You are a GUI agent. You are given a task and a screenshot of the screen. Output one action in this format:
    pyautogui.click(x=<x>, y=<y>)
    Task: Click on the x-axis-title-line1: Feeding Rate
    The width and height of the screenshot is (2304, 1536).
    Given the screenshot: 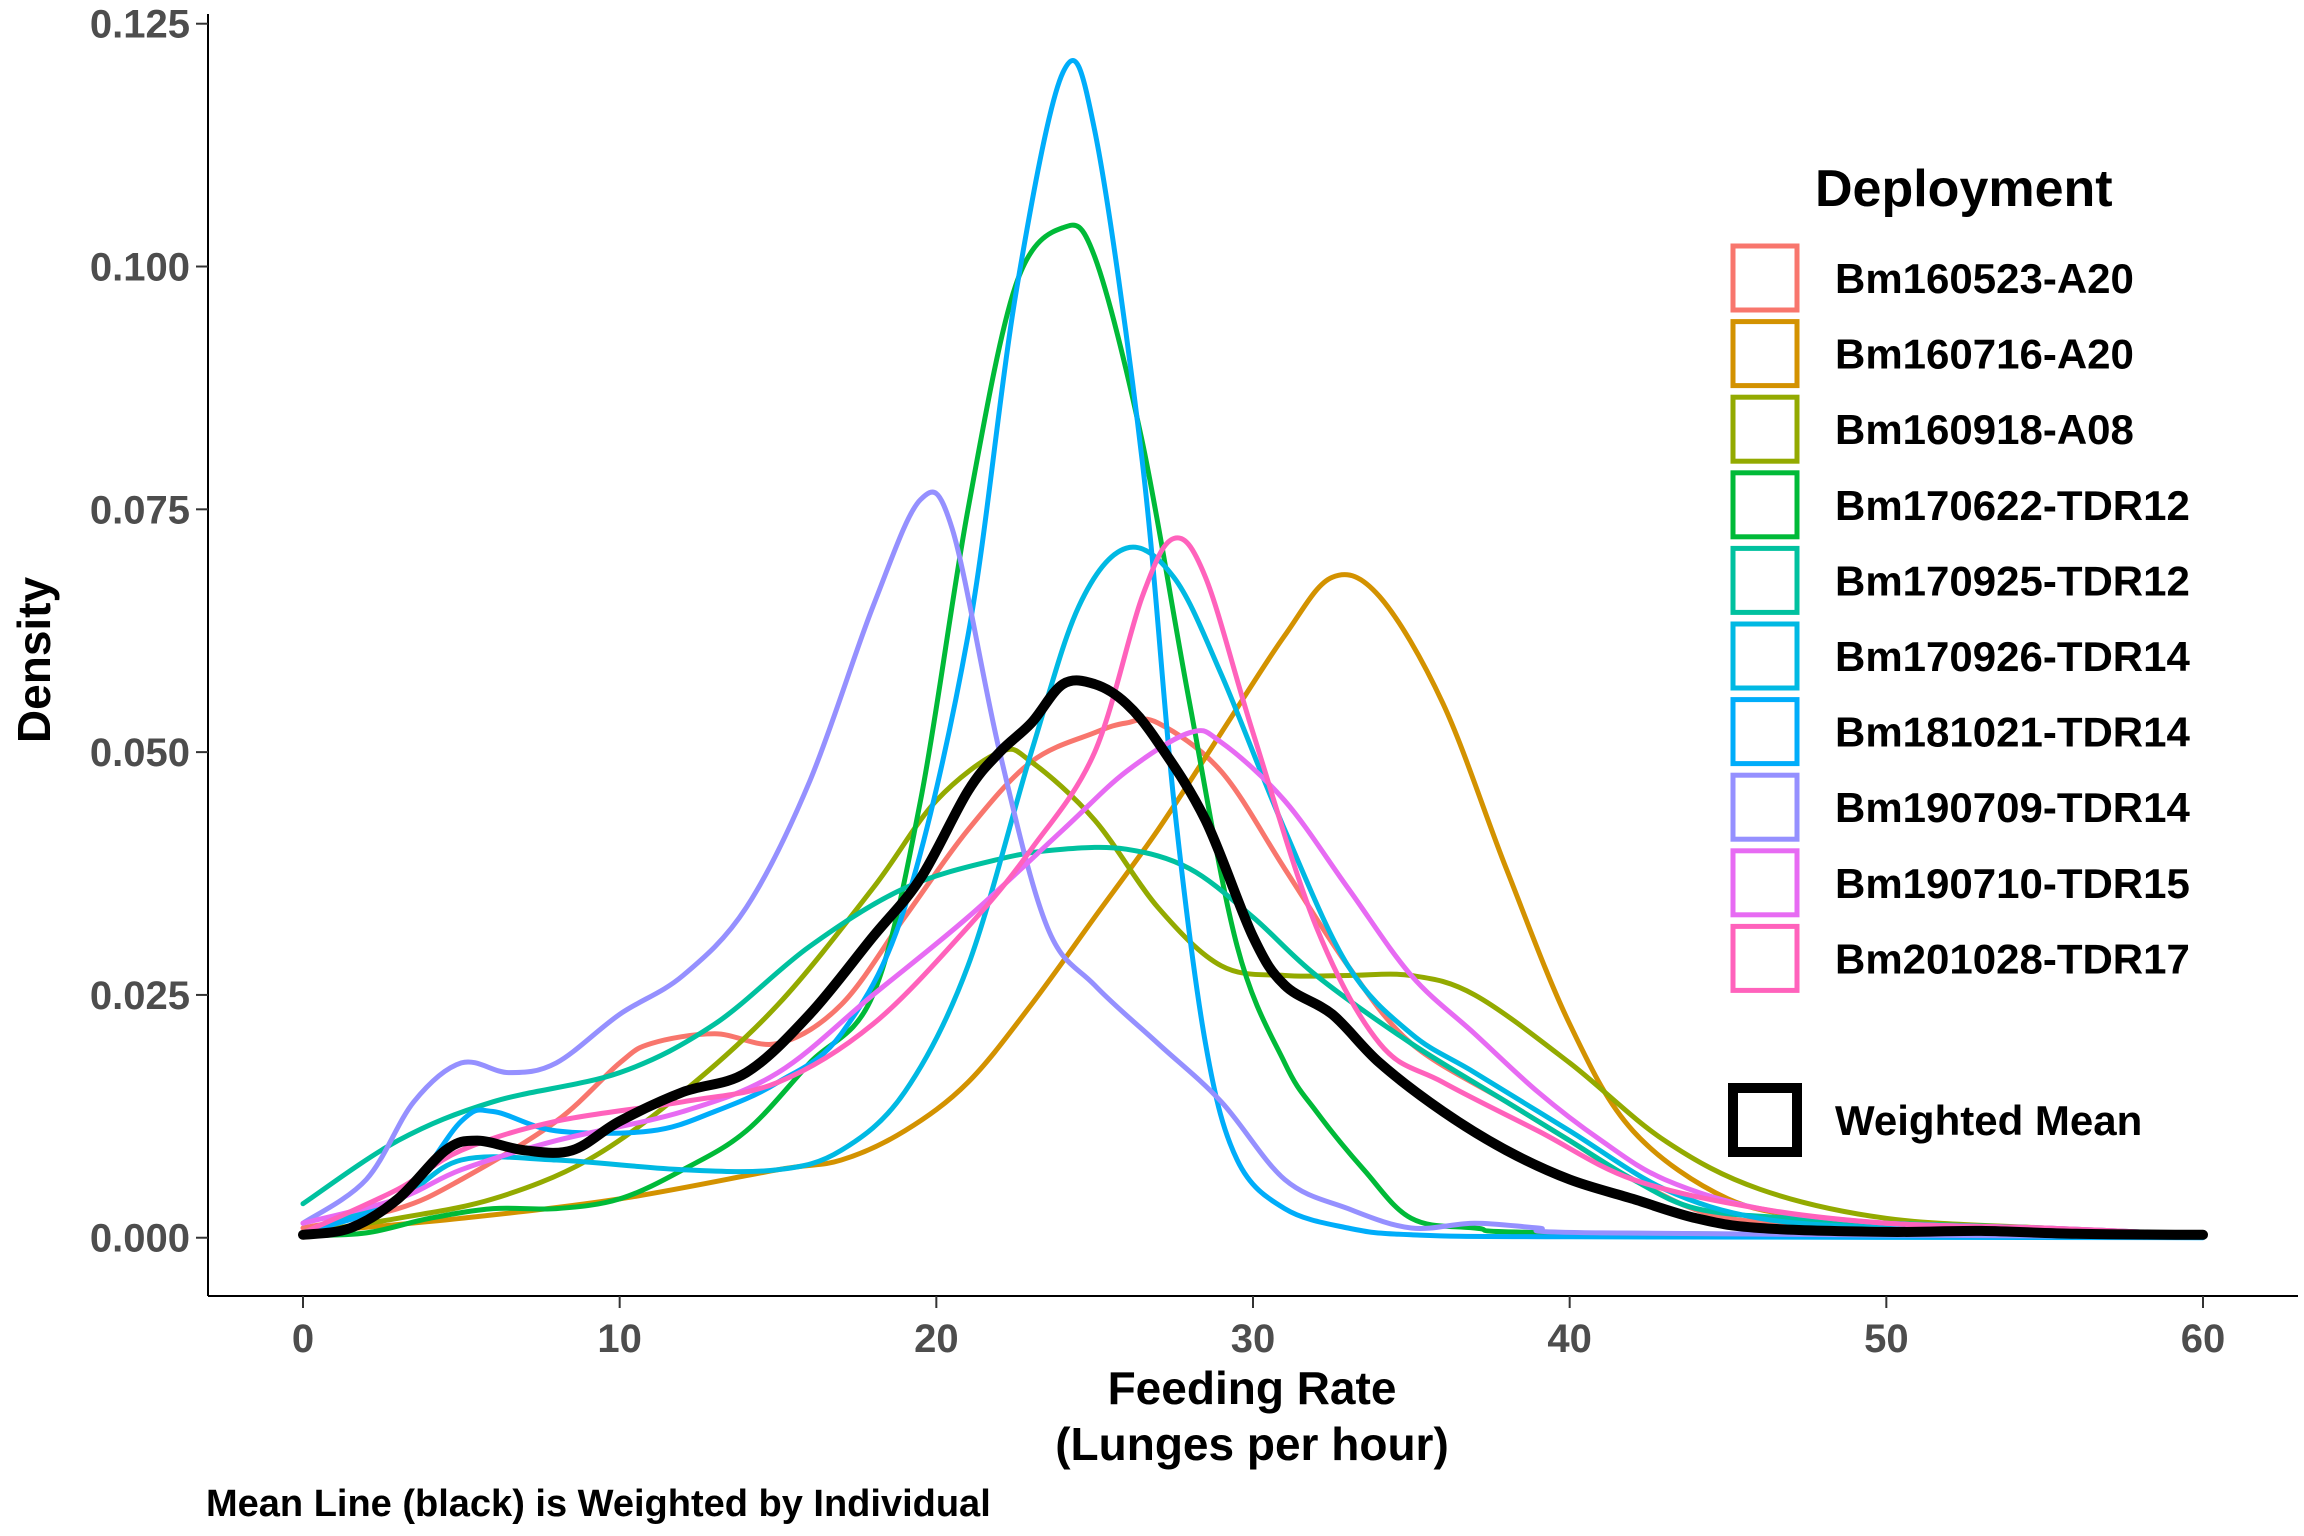 What is the action you would take?
    pyautogui.click(x=1252, y=1388)
    